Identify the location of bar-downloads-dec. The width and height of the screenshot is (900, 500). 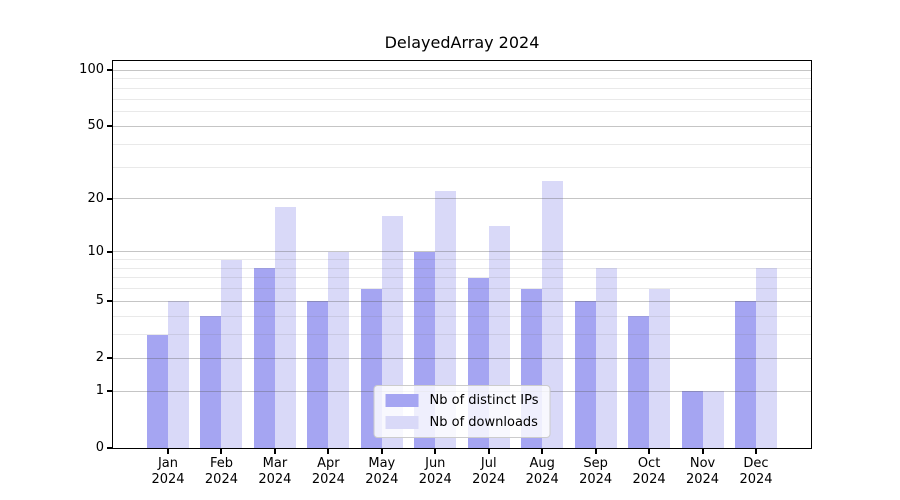
(766, 358).